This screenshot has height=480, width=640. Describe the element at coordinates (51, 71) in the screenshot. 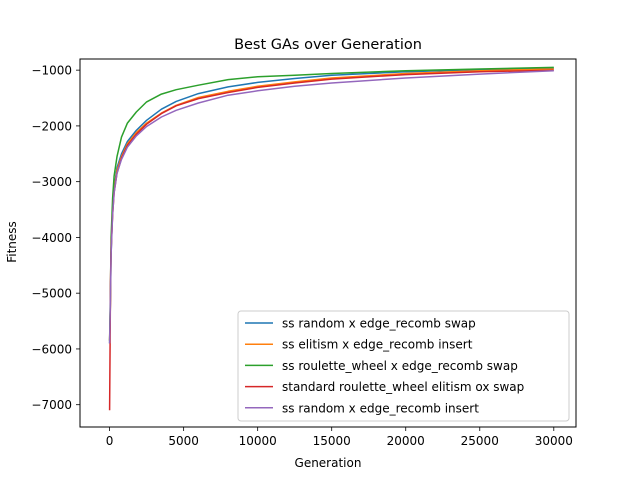

I see `y-tick-label: −1000` at that location.